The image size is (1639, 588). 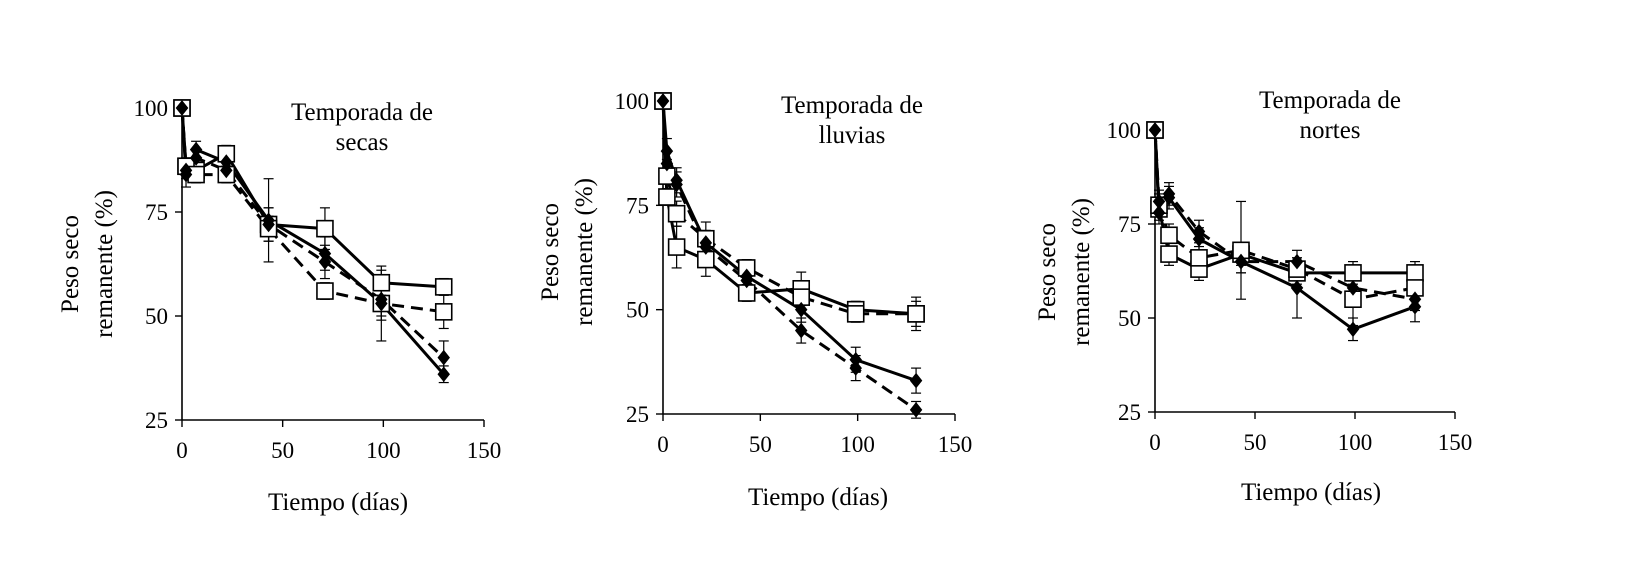 I want to click on panel-title-line-2: nortes, so click(x=1329, y=130).